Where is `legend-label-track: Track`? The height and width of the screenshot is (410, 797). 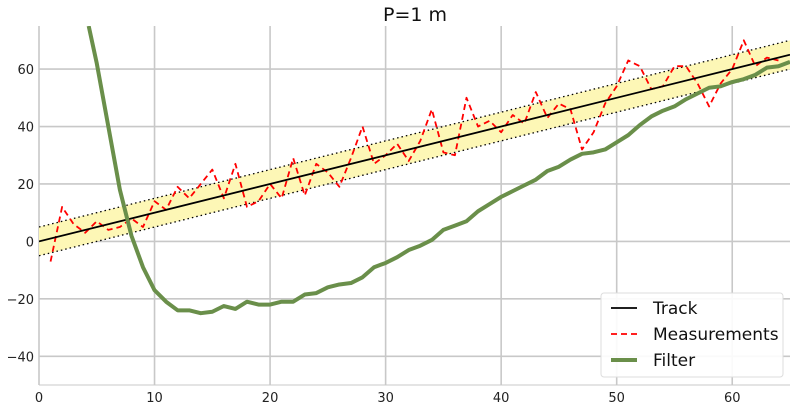 legend-label-track: Track is located at coordinates (675, 309).